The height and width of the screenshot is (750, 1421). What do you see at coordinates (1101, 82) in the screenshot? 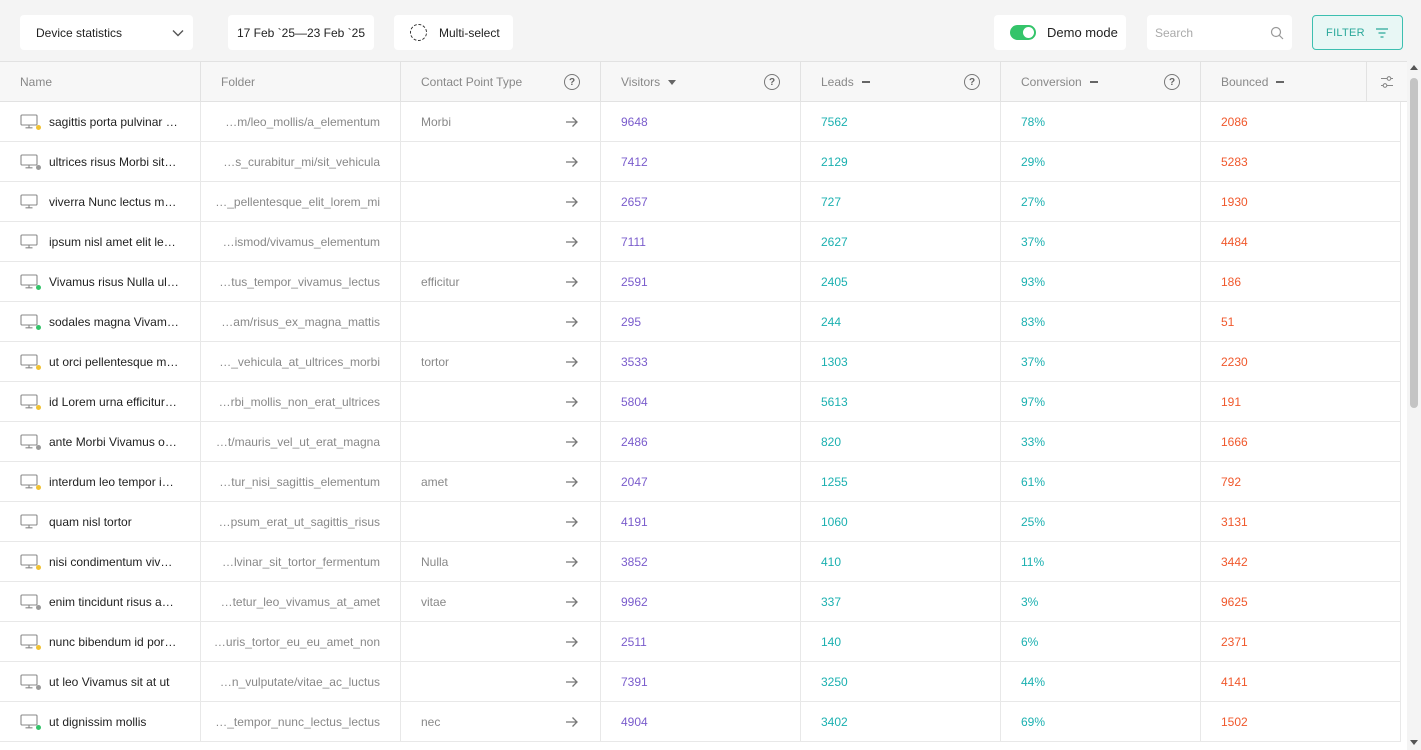
I see `column-header-conversion: Conversion?` at bounding box center [1101, 82].